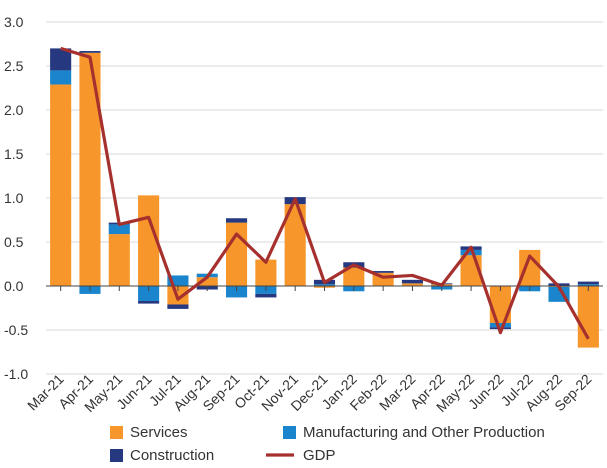 The height and width of the screenshot is (468, 607). I want to click on legend-label: Construction, so click(172, 455).